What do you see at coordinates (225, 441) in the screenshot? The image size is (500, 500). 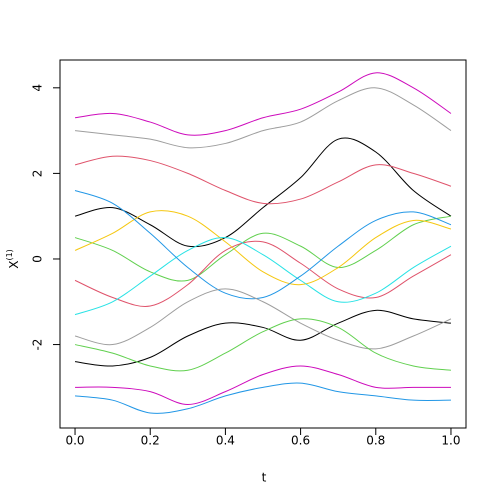 I see `x-tick-label: 0.4` at bounding box center [225, 441].